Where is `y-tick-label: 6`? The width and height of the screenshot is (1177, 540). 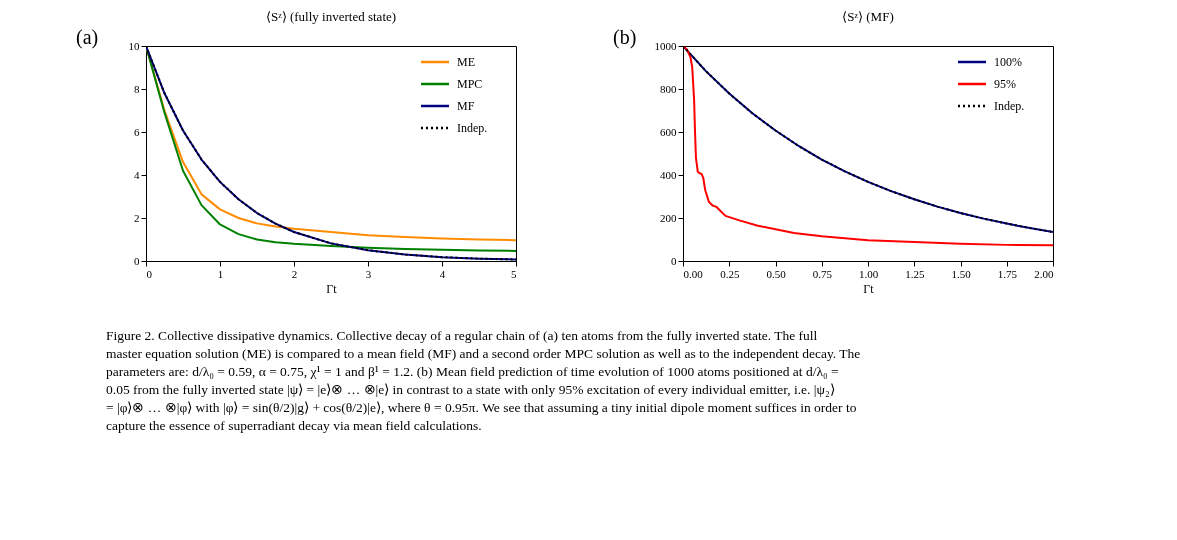 y-tick-label: 6 is located at coordinates (137, 131).